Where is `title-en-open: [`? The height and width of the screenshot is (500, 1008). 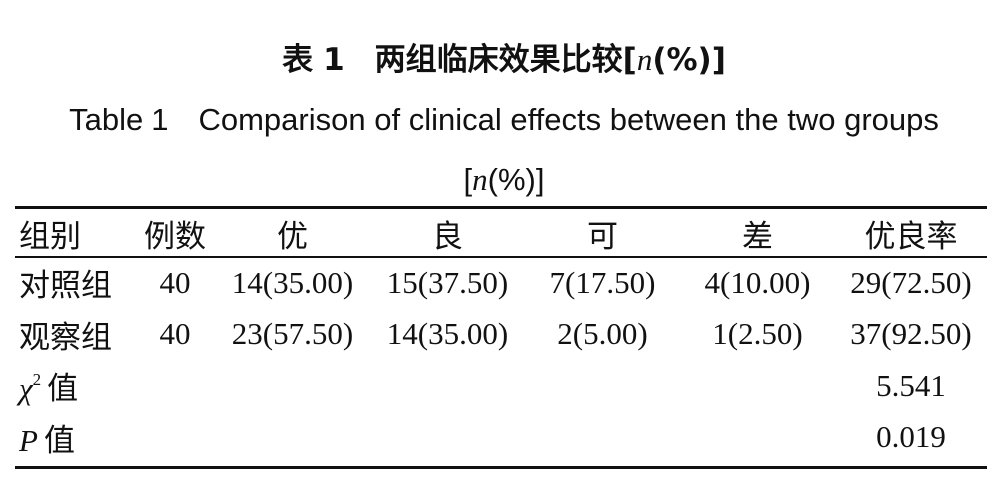
title-en-open: [ is located at coordinates (468, 179).